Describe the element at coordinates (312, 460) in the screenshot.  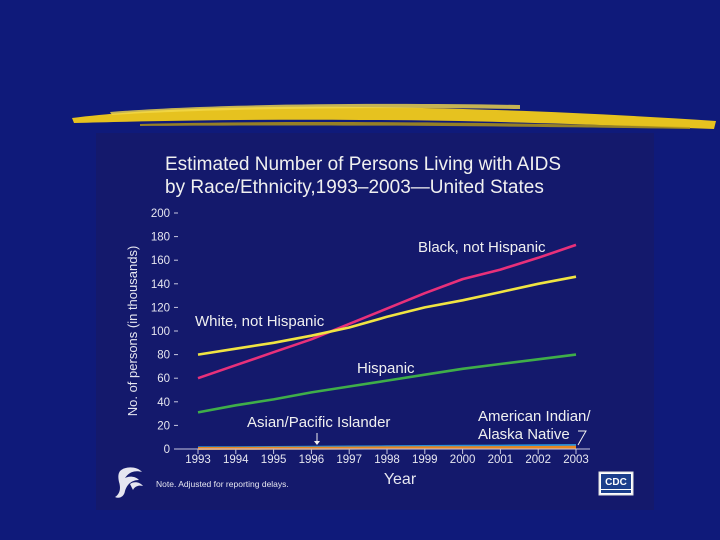
I see `x-tick-label: 1996` at that location.